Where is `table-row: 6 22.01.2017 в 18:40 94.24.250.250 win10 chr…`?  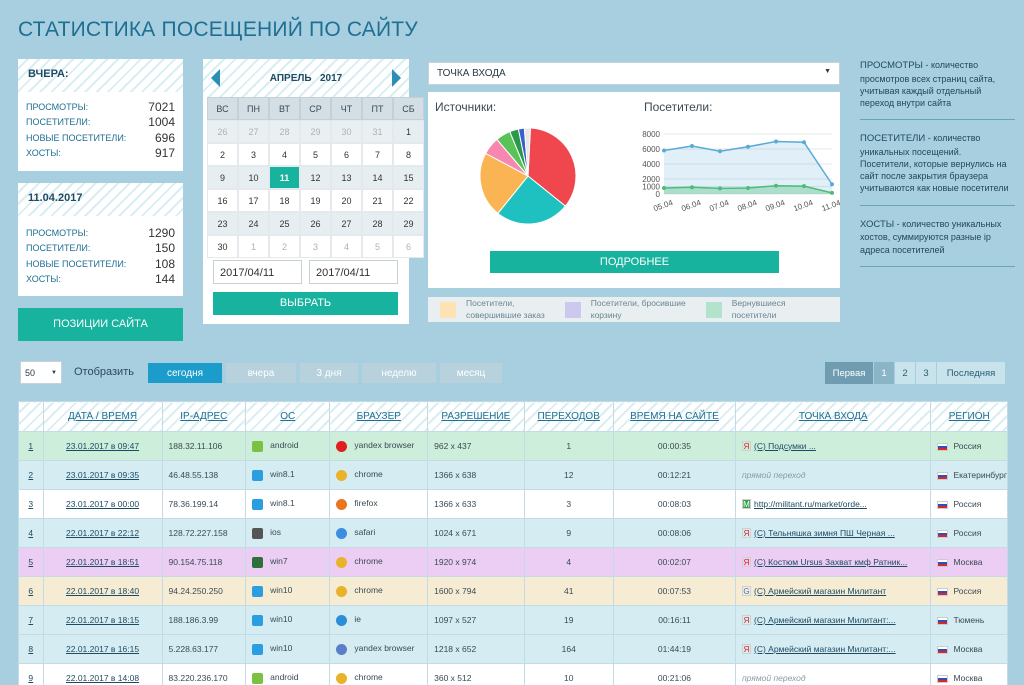 table-row: 6 22.01.2017 в 18:40 94.24.250.250 win10 chr… is located at coordinates (513, 591).